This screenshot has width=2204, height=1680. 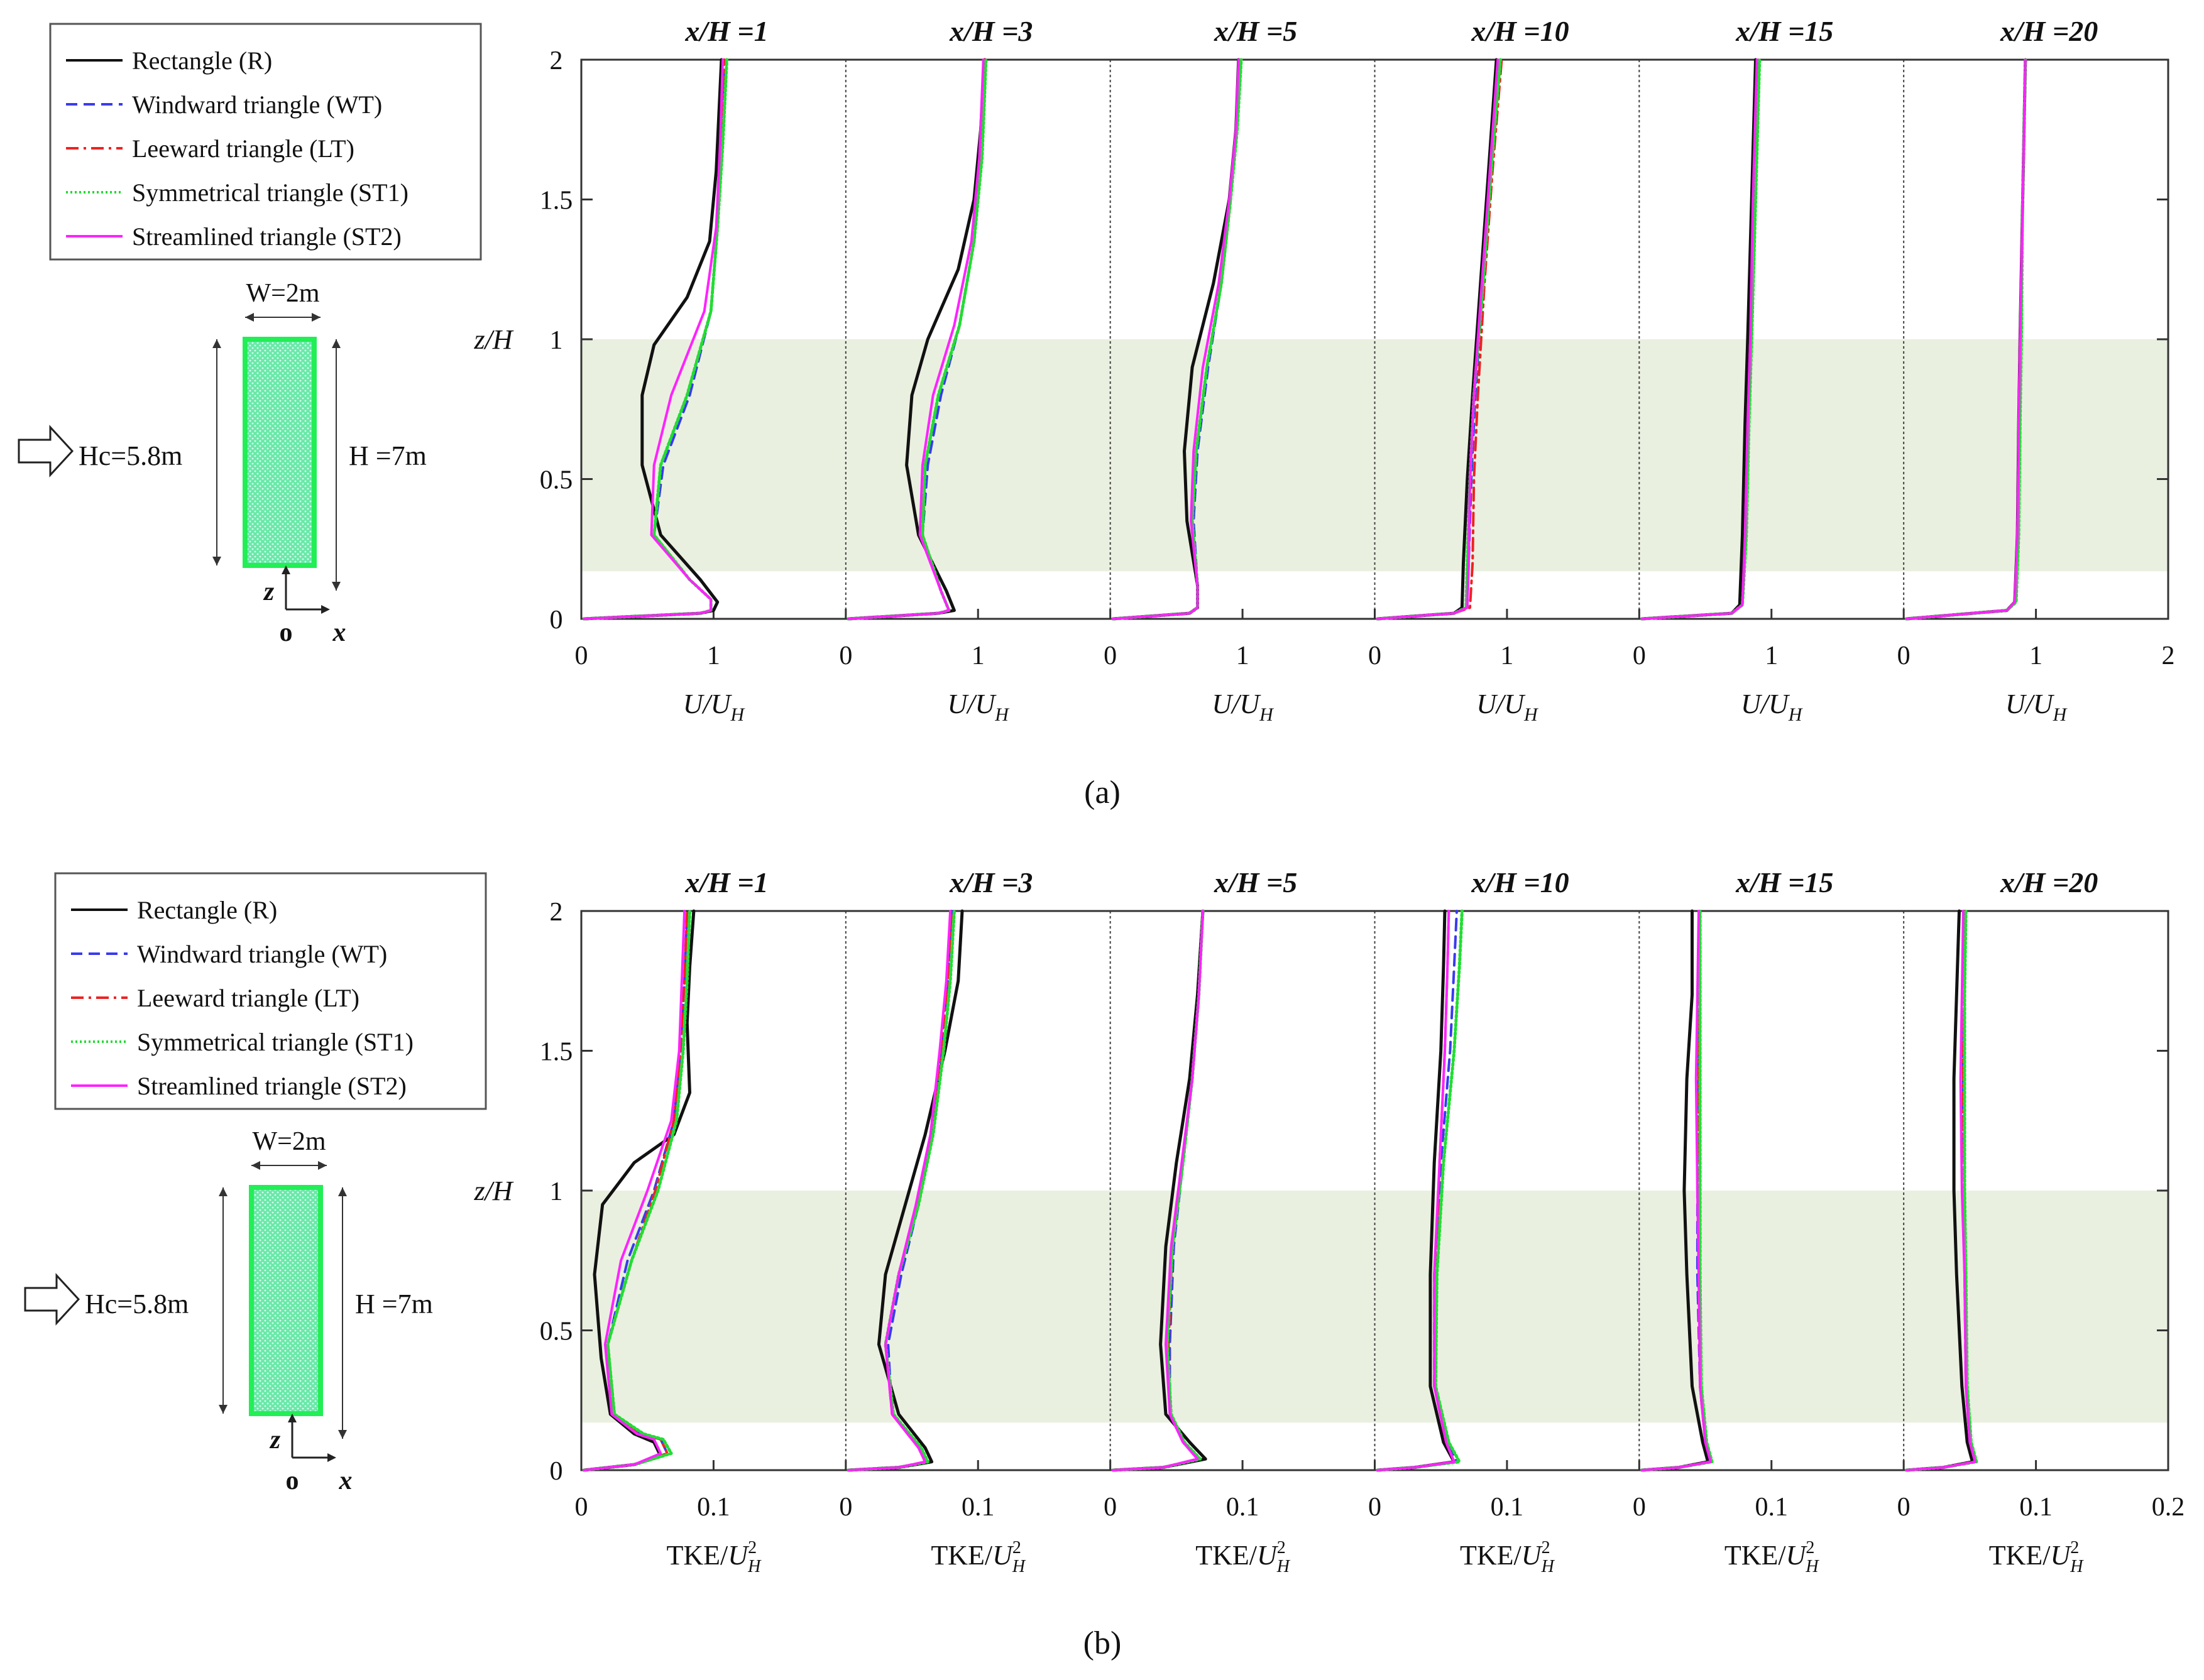 I want to click on y-tick-label: 1, so click(x=556, y=340).